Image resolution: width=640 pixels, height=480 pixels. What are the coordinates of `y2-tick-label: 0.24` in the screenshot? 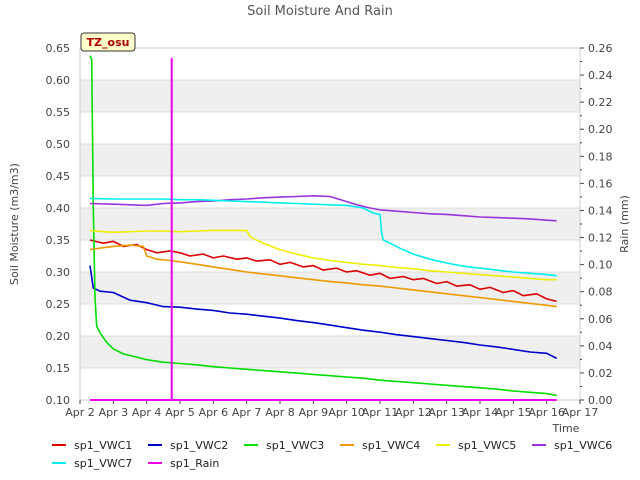 It's located at (600, 75).